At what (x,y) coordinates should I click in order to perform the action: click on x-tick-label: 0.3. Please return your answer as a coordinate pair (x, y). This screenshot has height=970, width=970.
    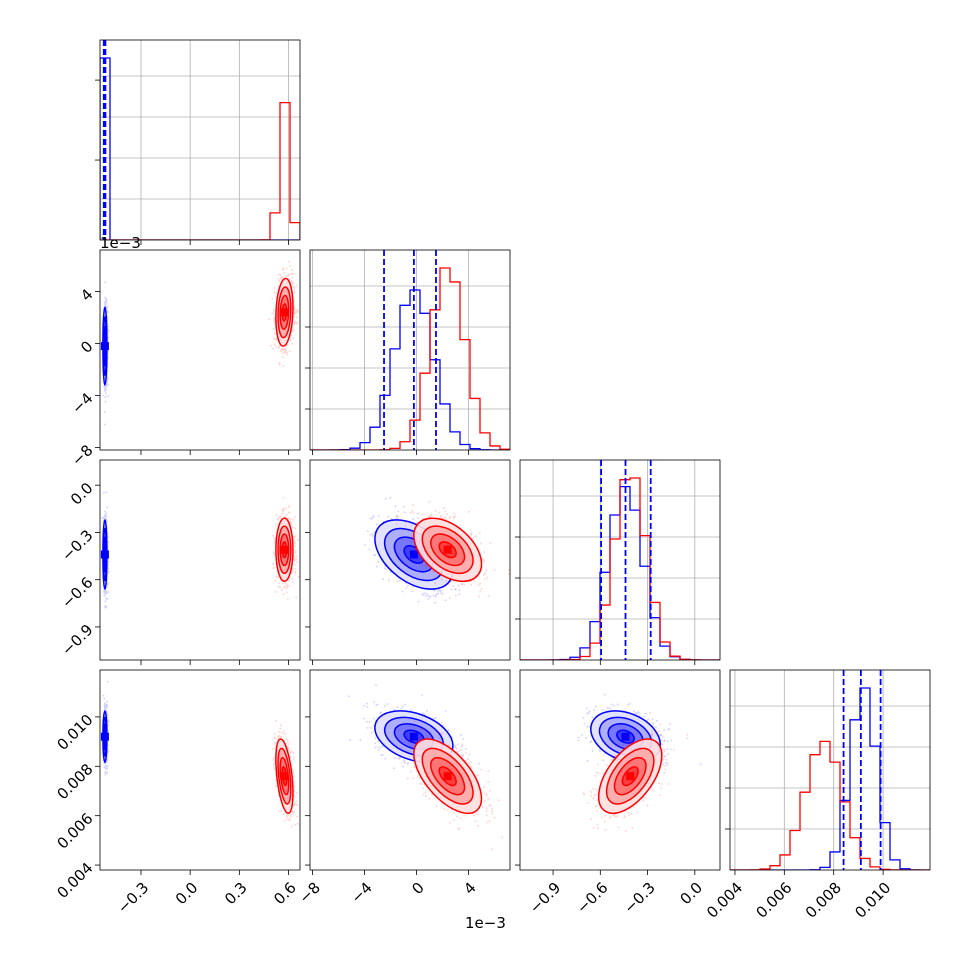
    Looking at the image, I should click on (236, 894).